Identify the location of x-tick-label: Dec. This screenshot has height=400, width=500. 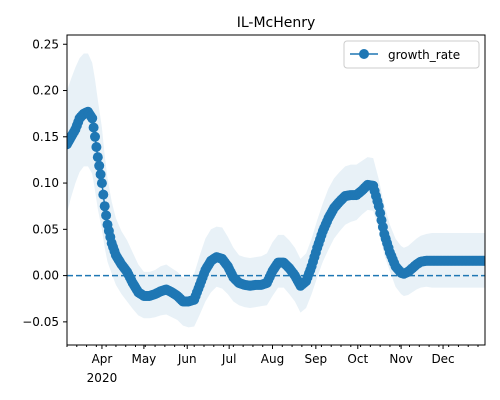
(442, 359).